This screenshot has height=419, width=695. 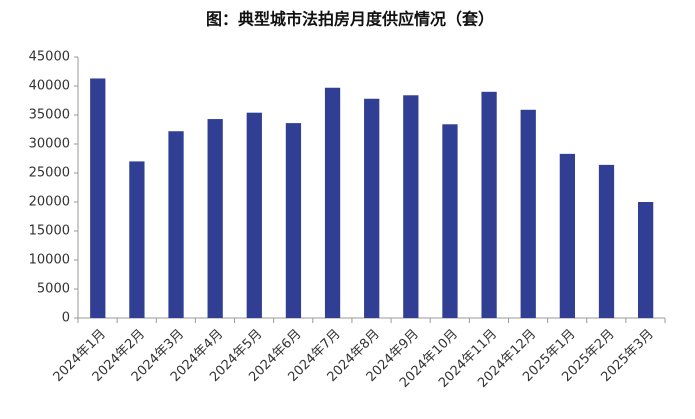 What do you see at coordinates (49, 231) in the screenshot?
I see `y-tick-label: 15000` at bounding box center [49, 231].